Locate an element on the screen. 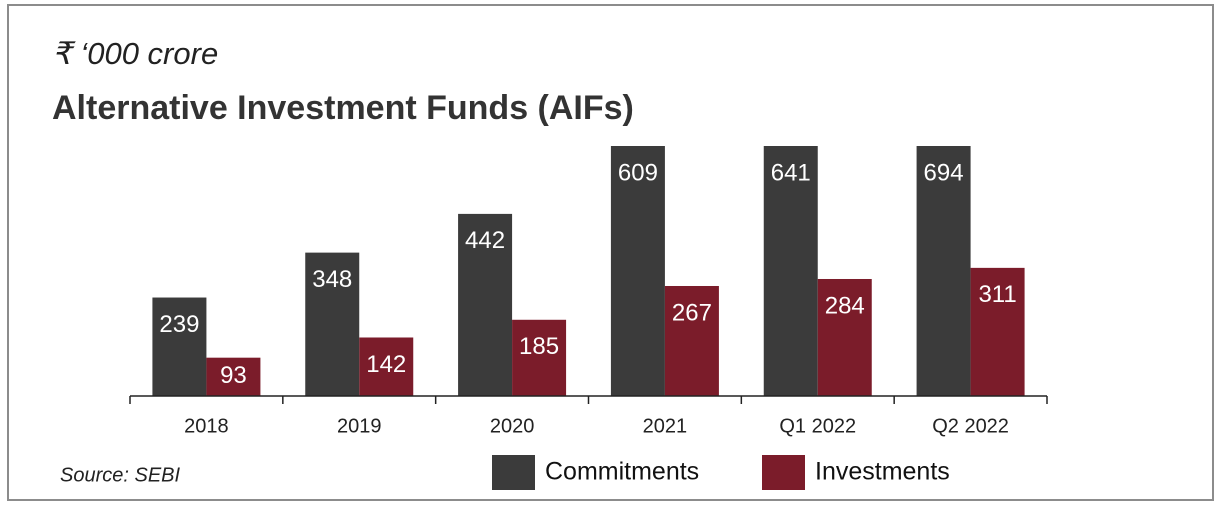  value-label: 442 is located at coordinates (485, 240).